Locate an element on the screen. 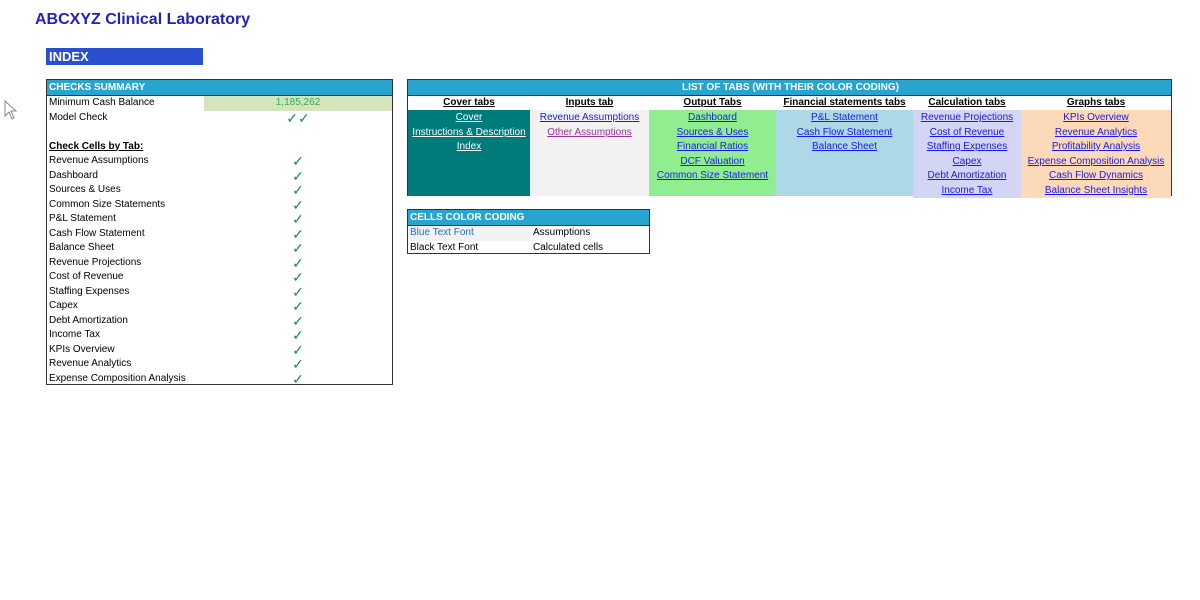 The width and height of the screenshot is (1200, 600). check-row: Dashboard ✓ is located at coordinates (219, 175).